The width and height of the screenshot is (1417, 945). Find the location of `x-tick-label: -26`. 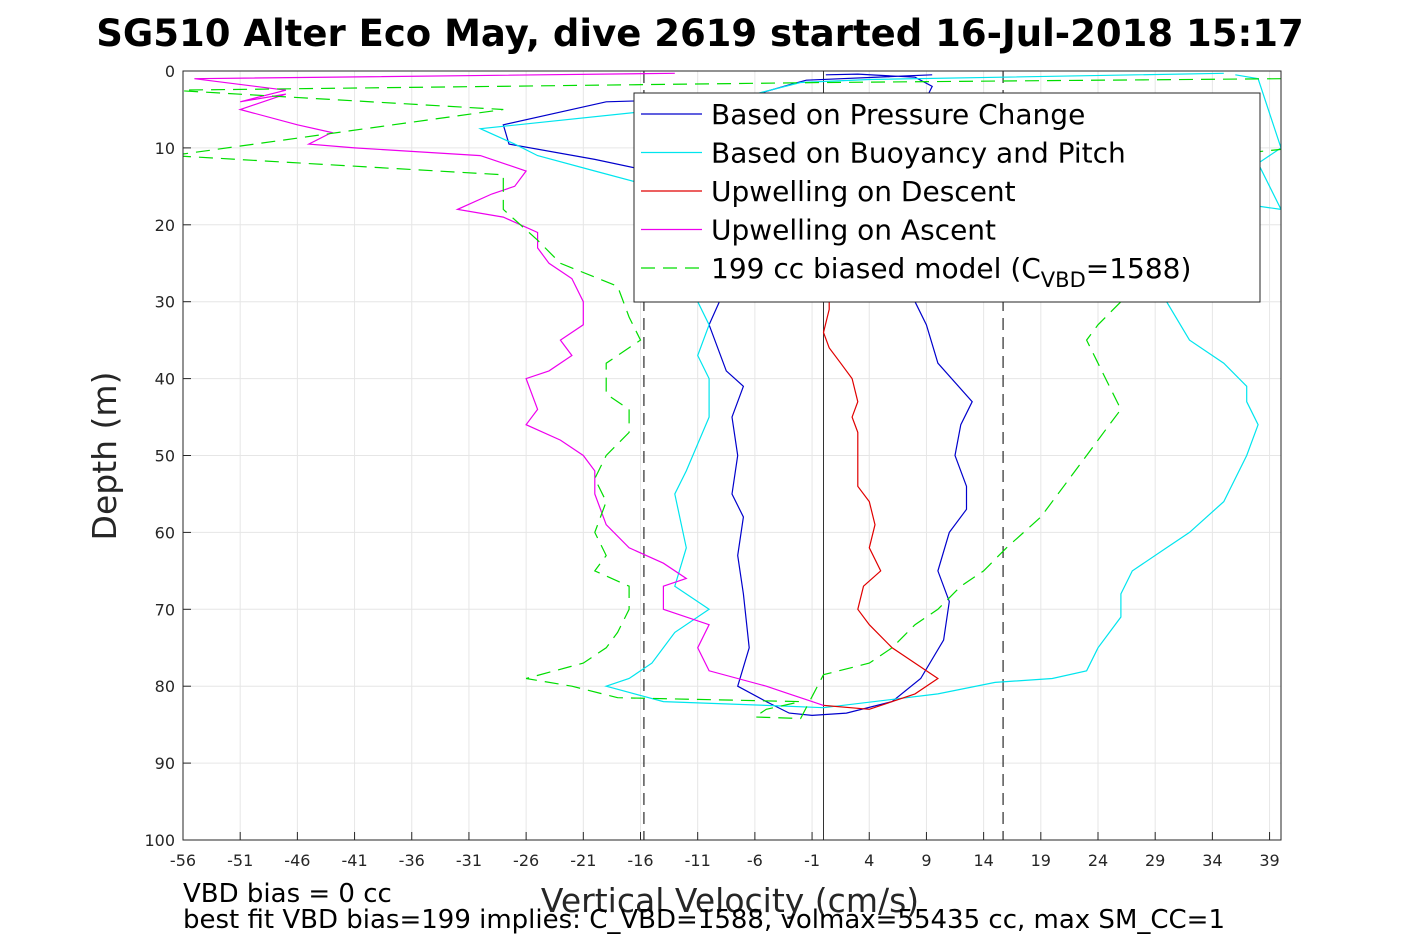

x-tick-label: -26 is located at coordinates (526, 860).